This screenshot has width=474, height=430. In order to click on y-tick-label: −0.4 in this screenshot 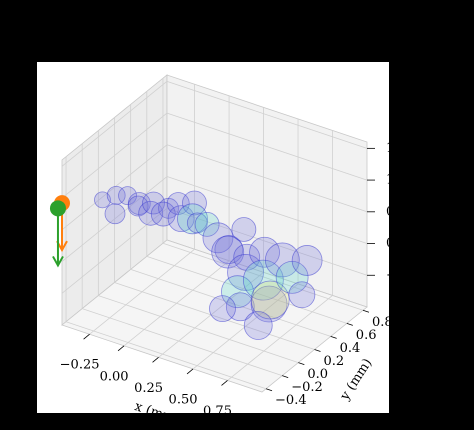, I will do `click(291, 400)`.